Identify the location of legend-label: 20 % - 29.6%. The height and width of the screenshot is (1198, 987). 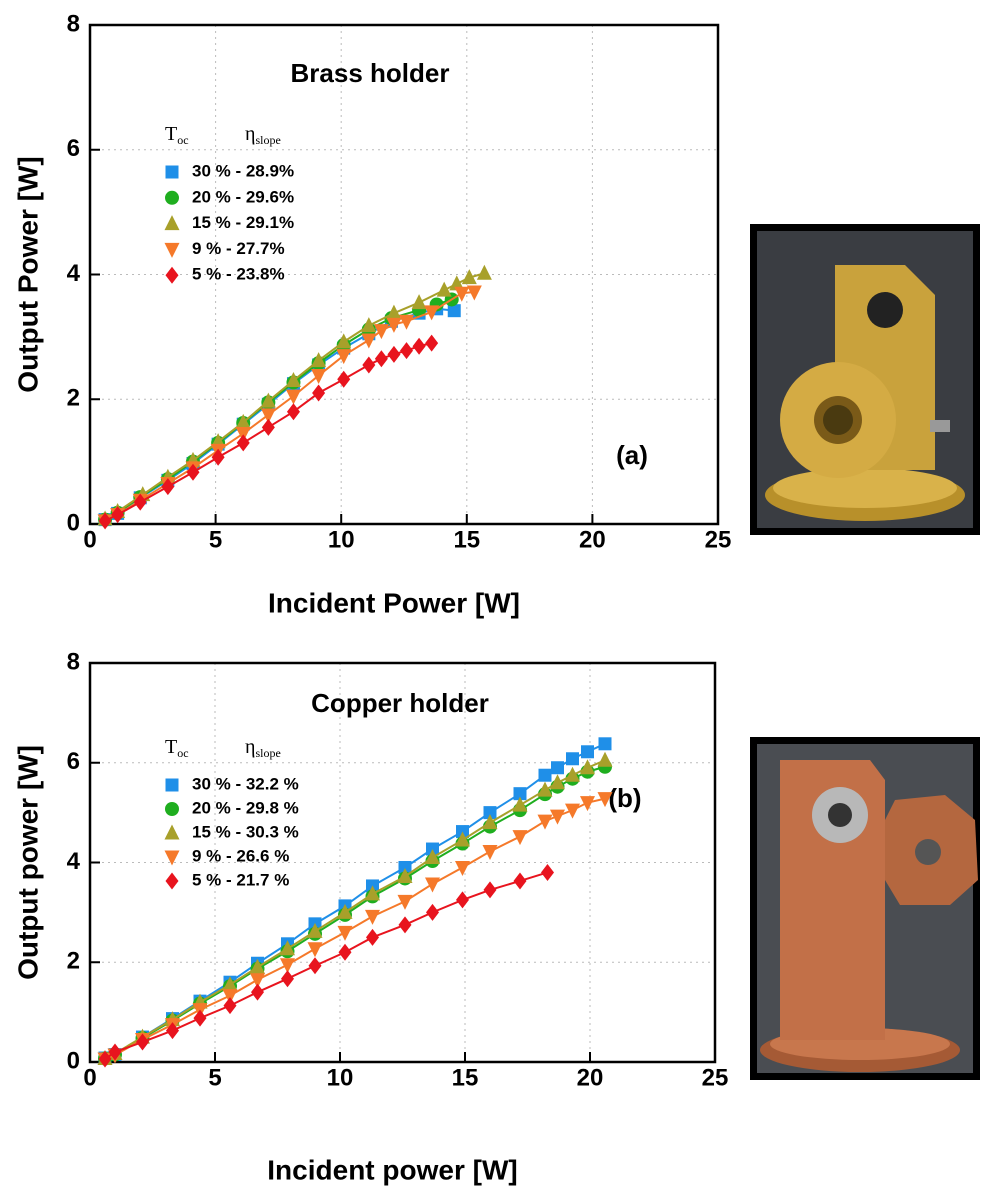
(243, 196).